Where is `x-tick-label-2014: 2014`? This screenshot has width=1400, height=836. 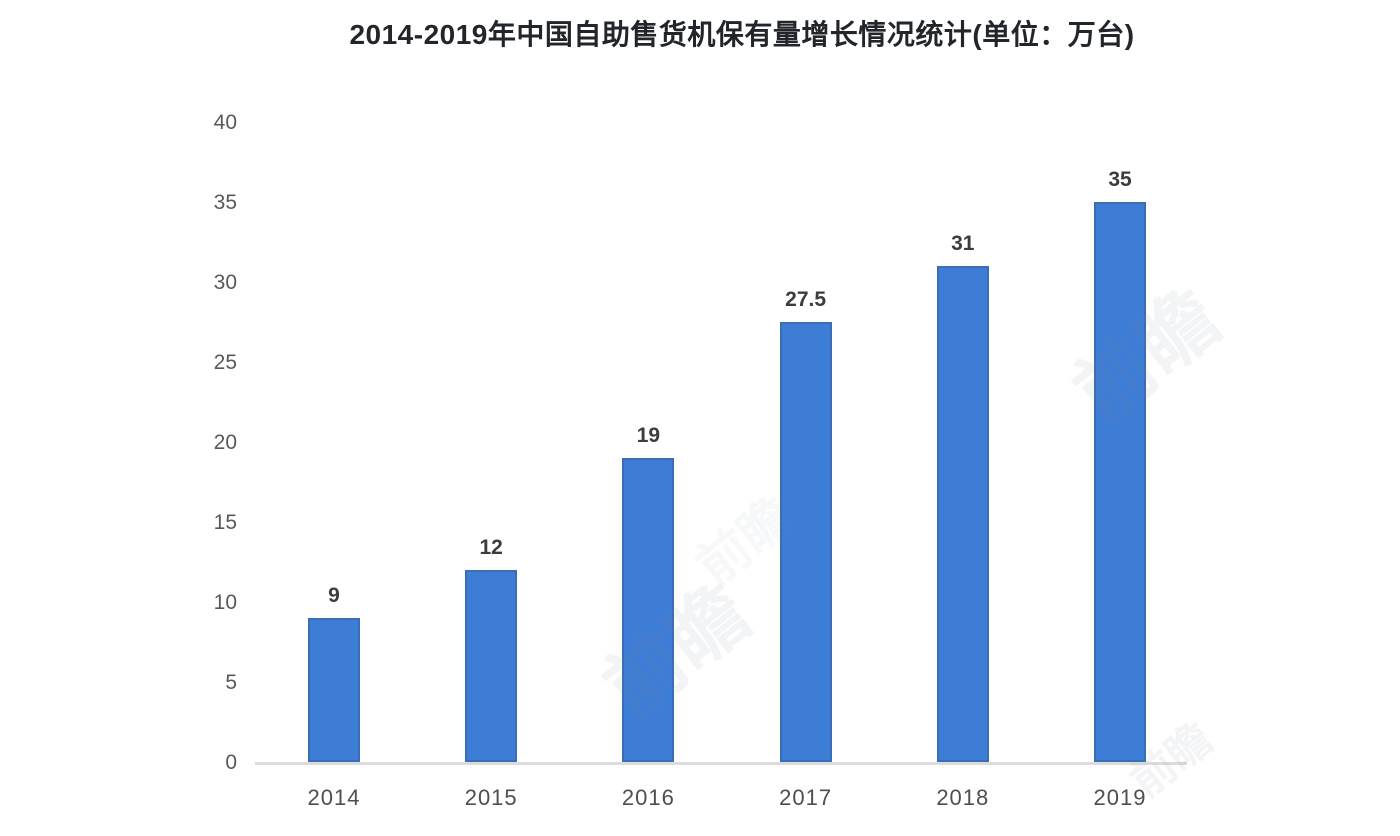
x-tick-label-2014: 2014 is located at coordinates (334, 797).